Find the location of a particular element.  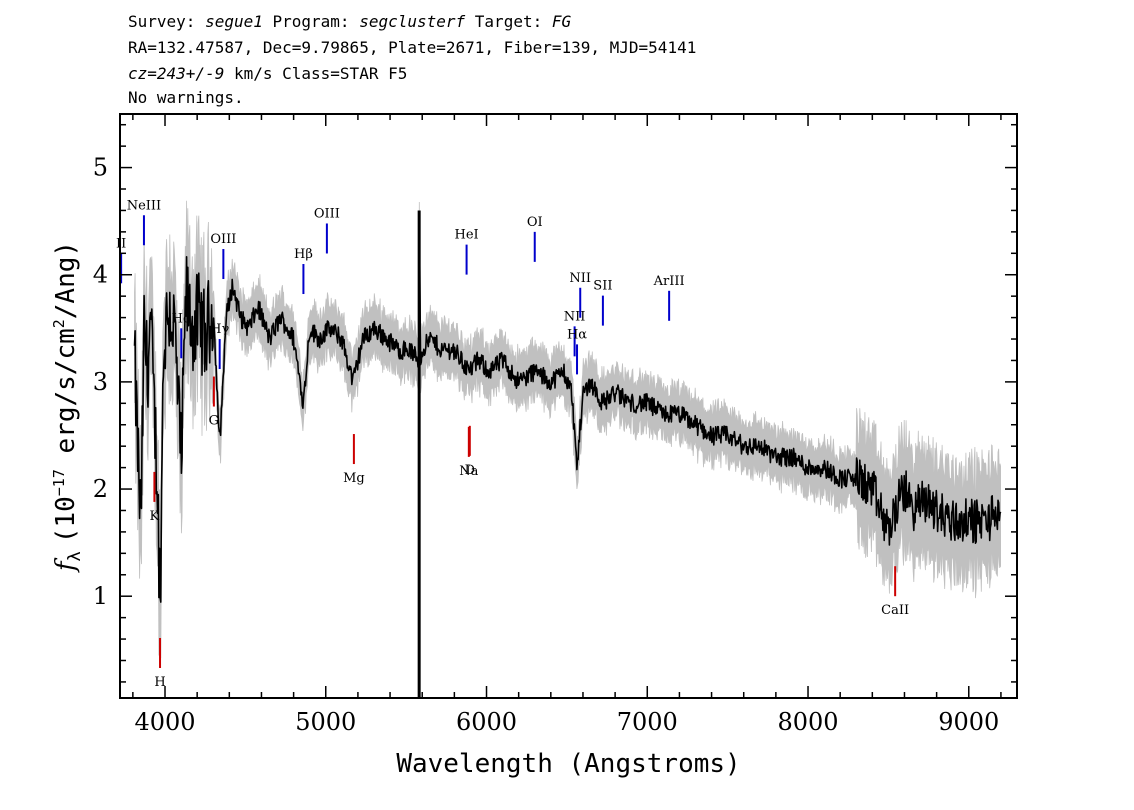

absorption-line-label: Mg is located at coordinates (354, 478).